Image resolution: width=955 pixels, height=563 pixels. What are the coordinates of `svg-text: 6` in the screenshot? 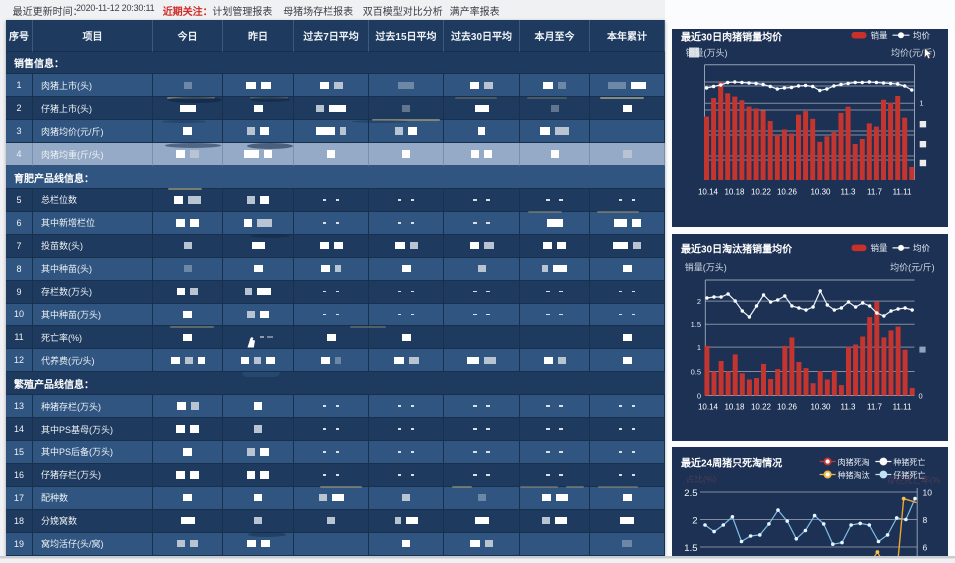 It's located at (925, 548).